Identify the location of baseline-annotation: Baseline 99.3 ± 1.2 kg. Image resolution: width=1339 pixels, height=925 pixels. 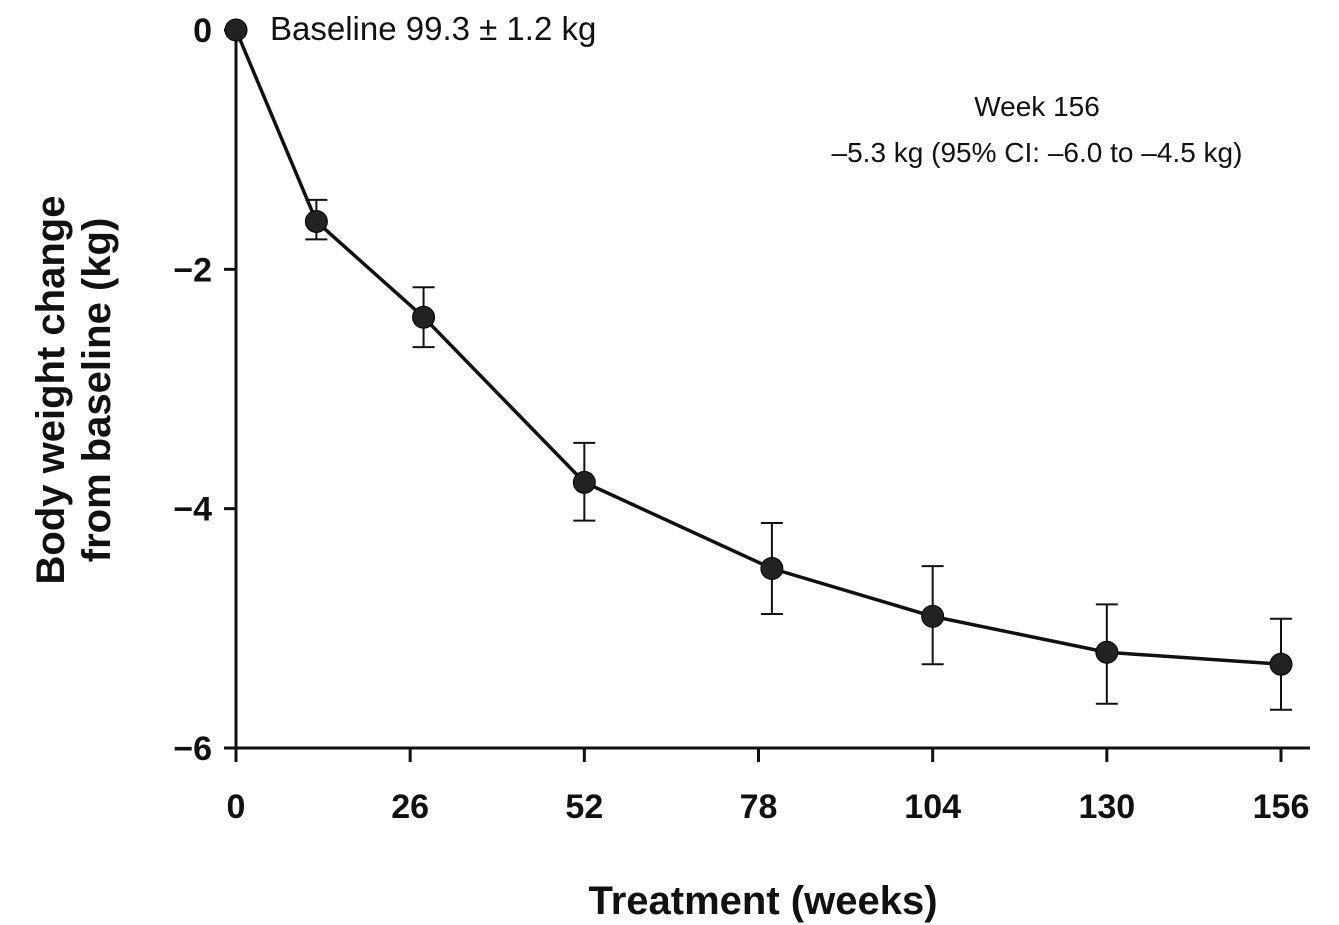
(433, 28).